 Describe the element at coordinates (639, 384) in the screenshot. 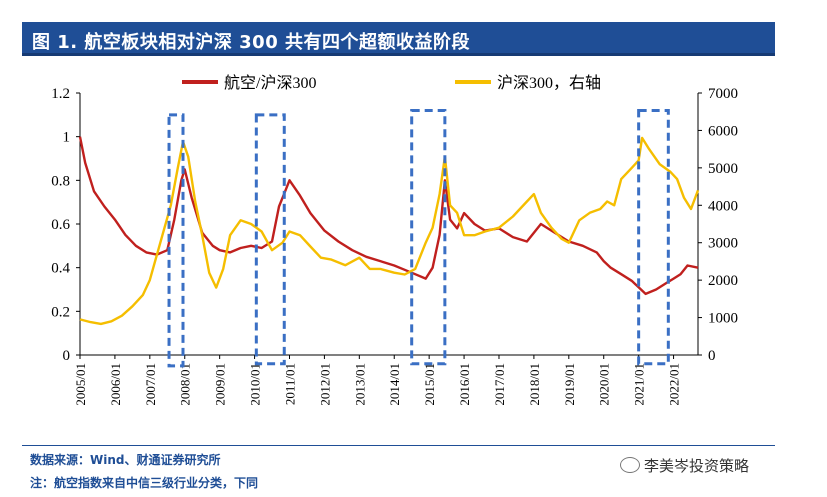

I see `x-tick-label: 2021/01` at that location.